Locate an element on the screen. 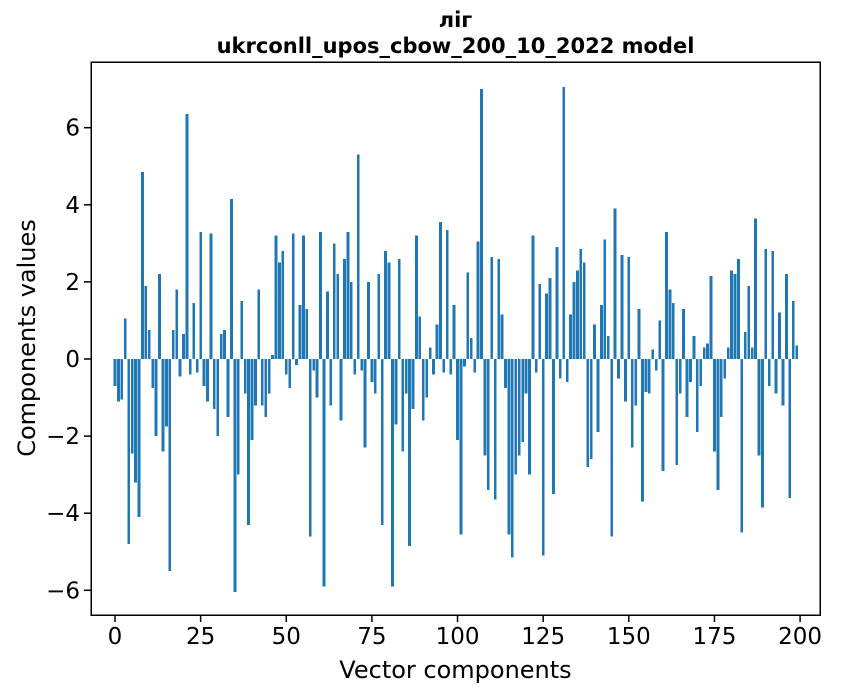 This screenshot has width=847, height=696. y-tick-label: −2 is located at coordinates (63, 437).